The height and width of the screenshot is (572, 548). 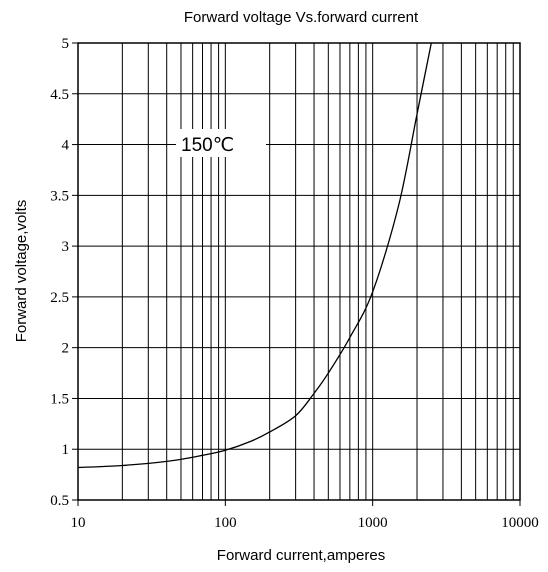 What do you see at coordinates (59, 399) in the screenshot?
I see `y-tick-label: 1.5` at bounding box center [59, 399].